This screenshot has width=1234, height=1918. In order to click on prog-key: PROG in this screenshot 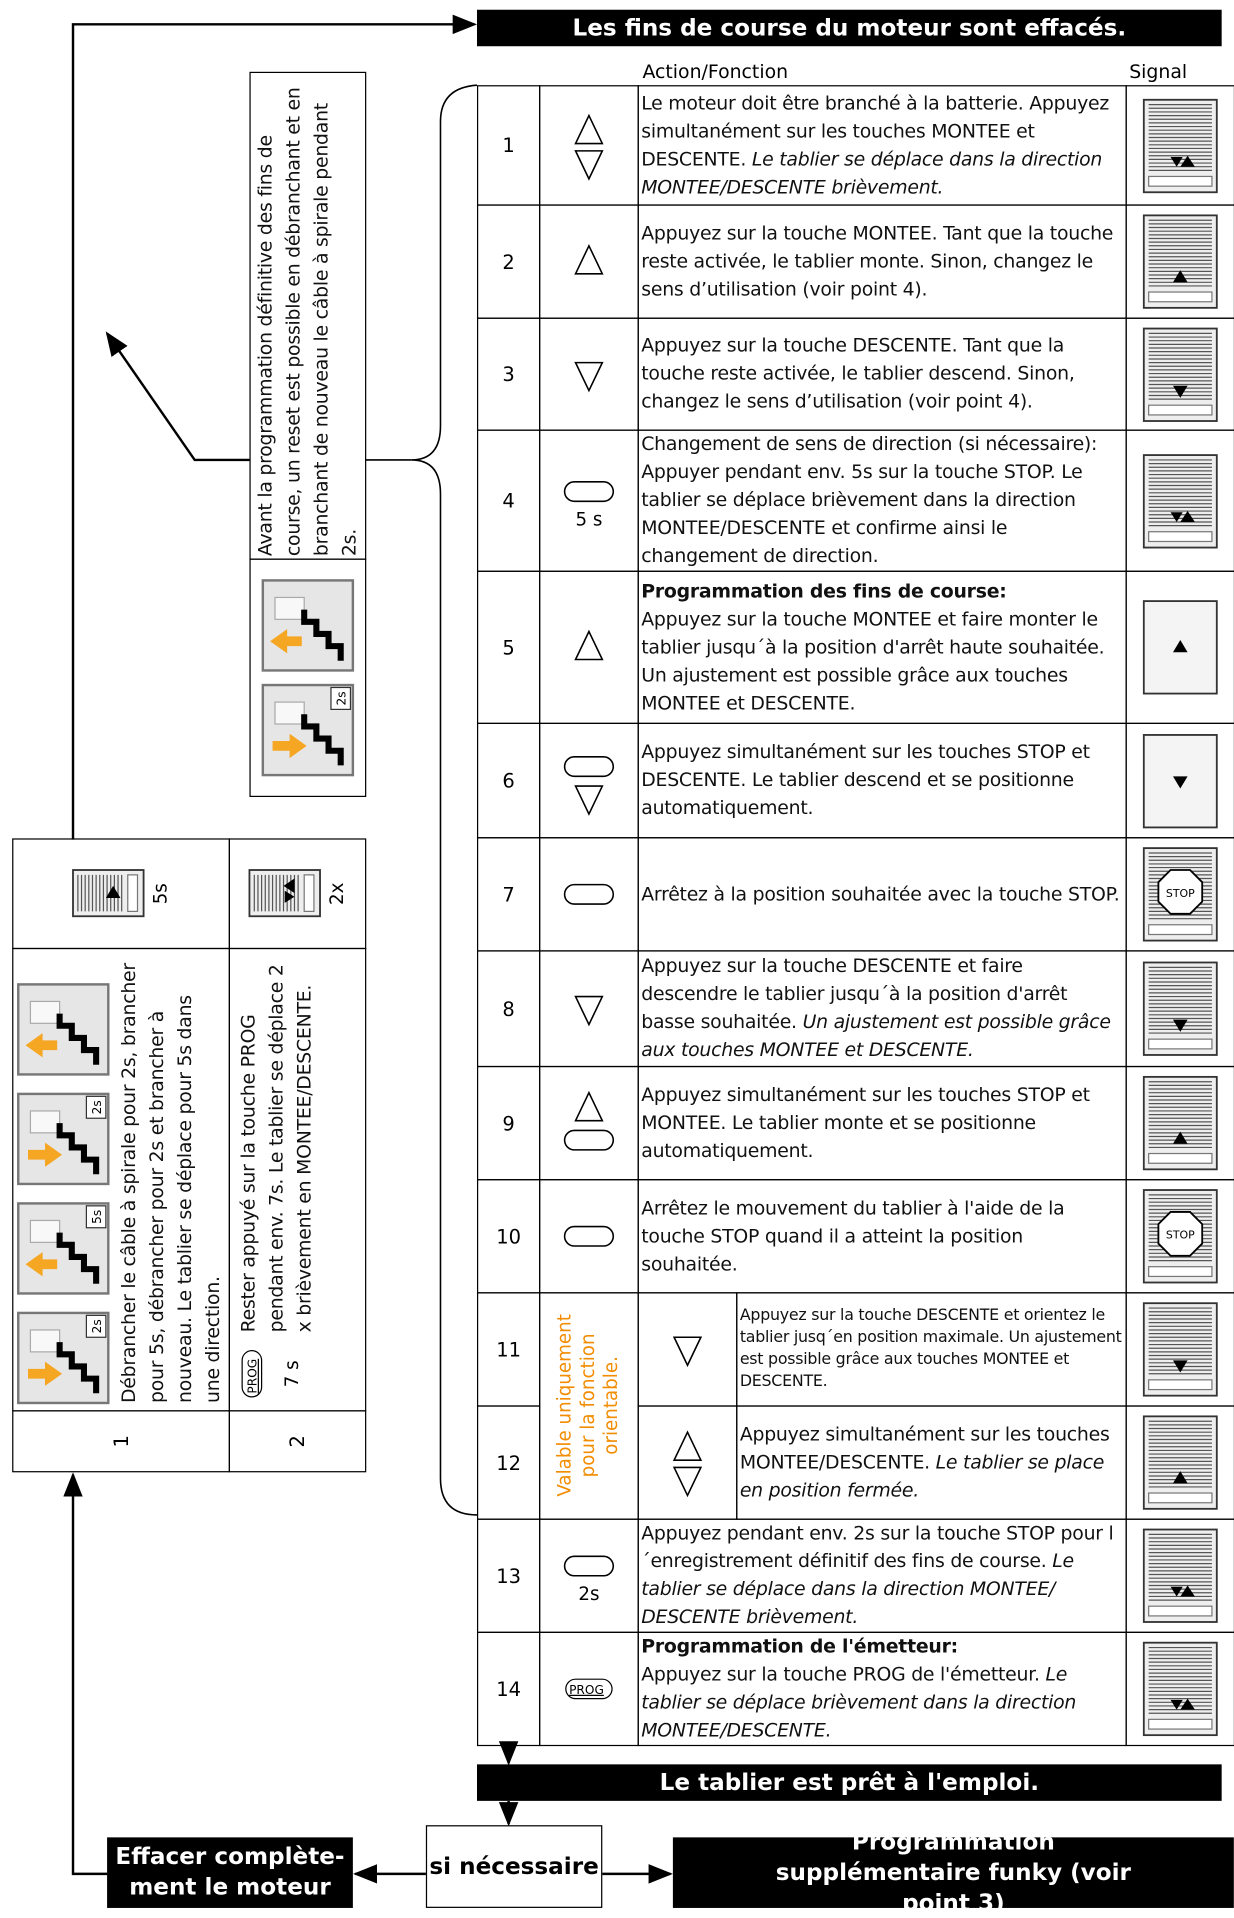, I will do `click(586, 1690)`.